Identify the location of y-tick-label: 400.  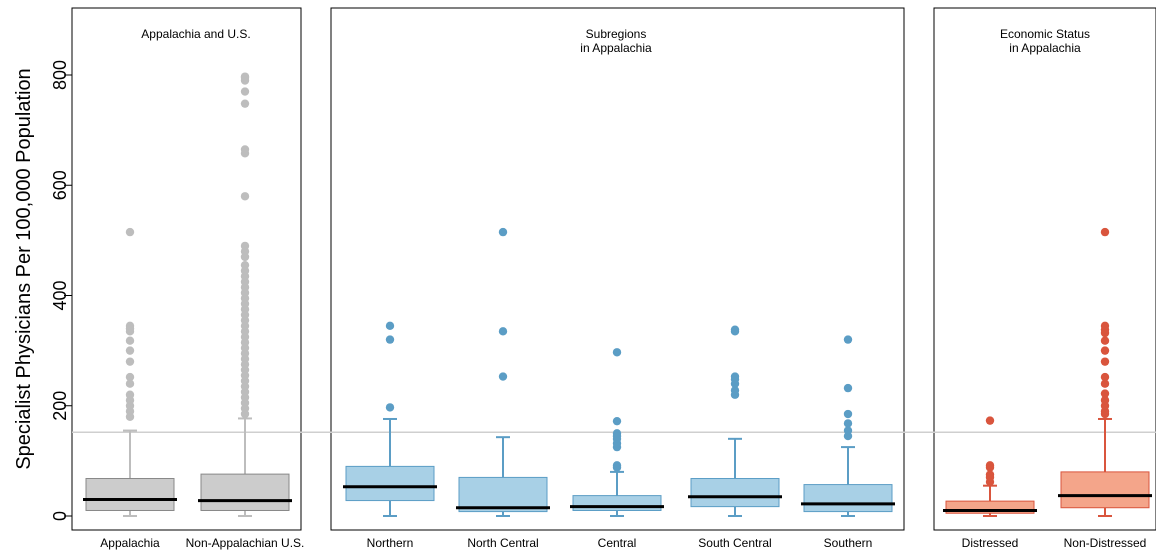
(60, 295).